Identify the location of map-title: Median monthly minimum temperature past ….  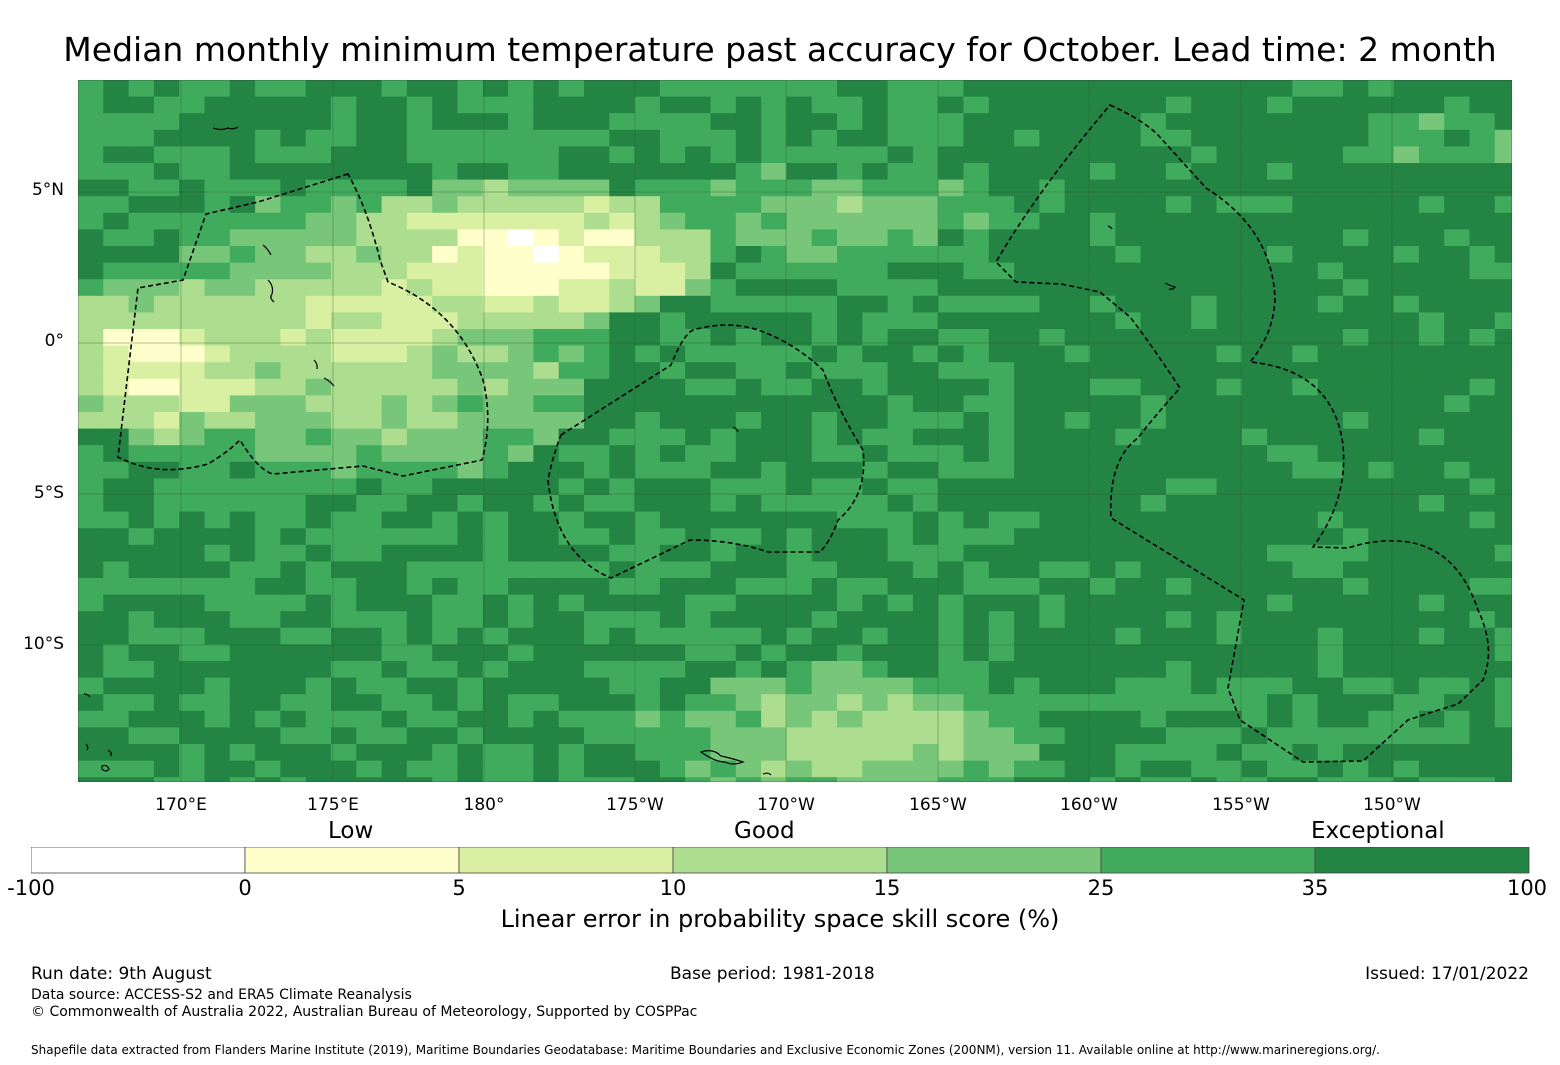
(780, 49).